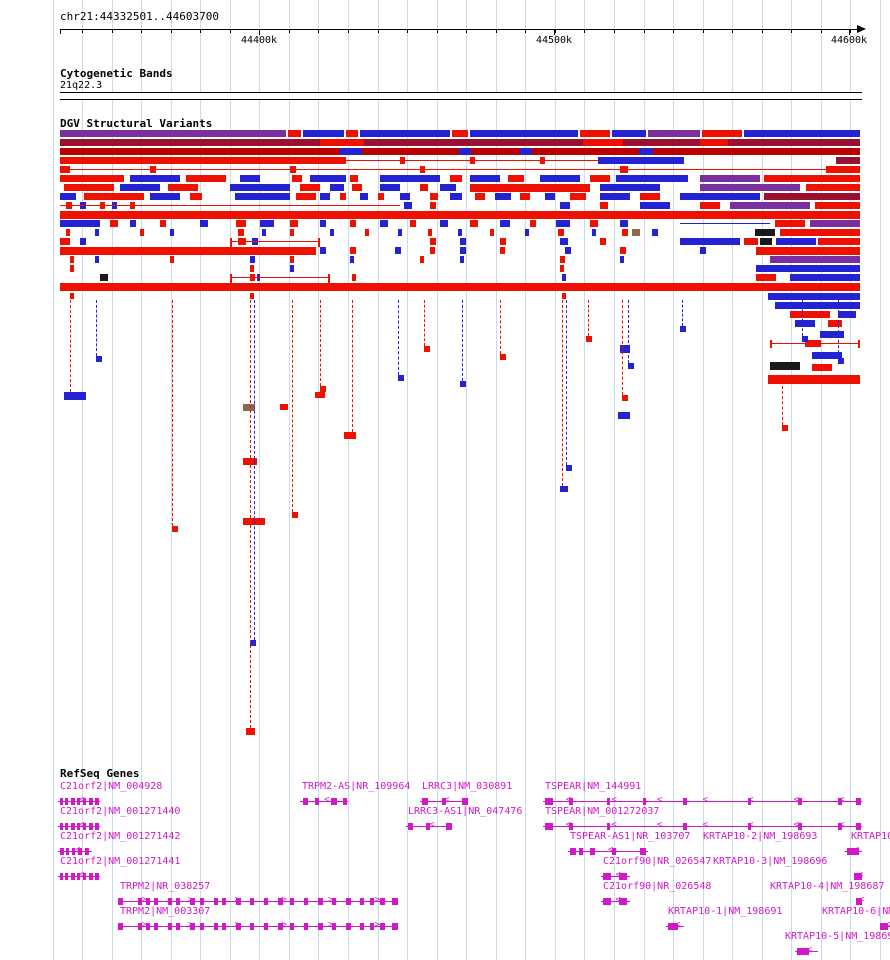 This screenshot has width=890, height=960. Describe the element at coordinates (165, 886) in the screenshot. I see `gene-label: TRPM2|NR_038257` at that location.